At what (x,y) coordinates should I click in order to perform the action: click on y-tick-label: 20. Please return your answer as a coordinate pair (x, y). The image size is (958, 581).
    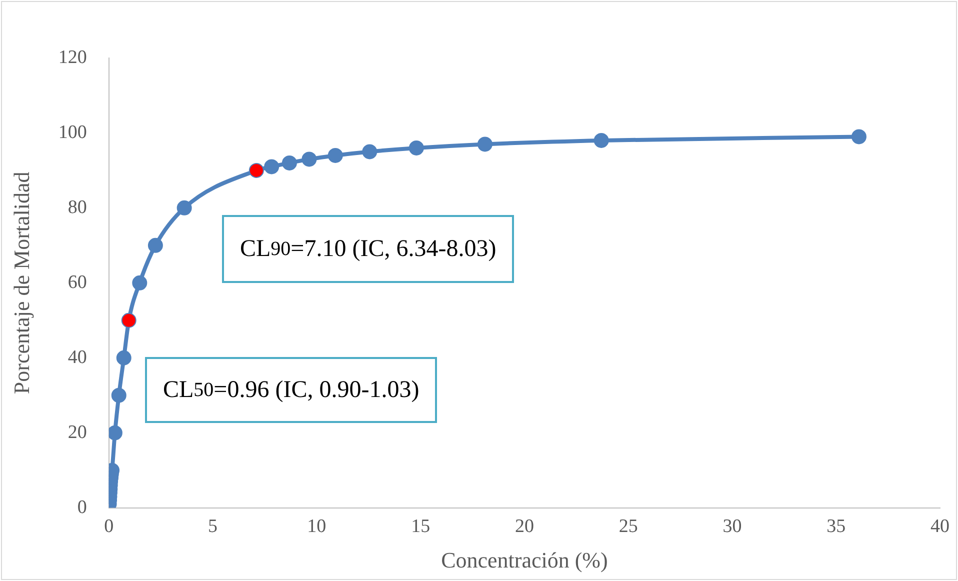
    Looking at the image, I should click on (77, 432).